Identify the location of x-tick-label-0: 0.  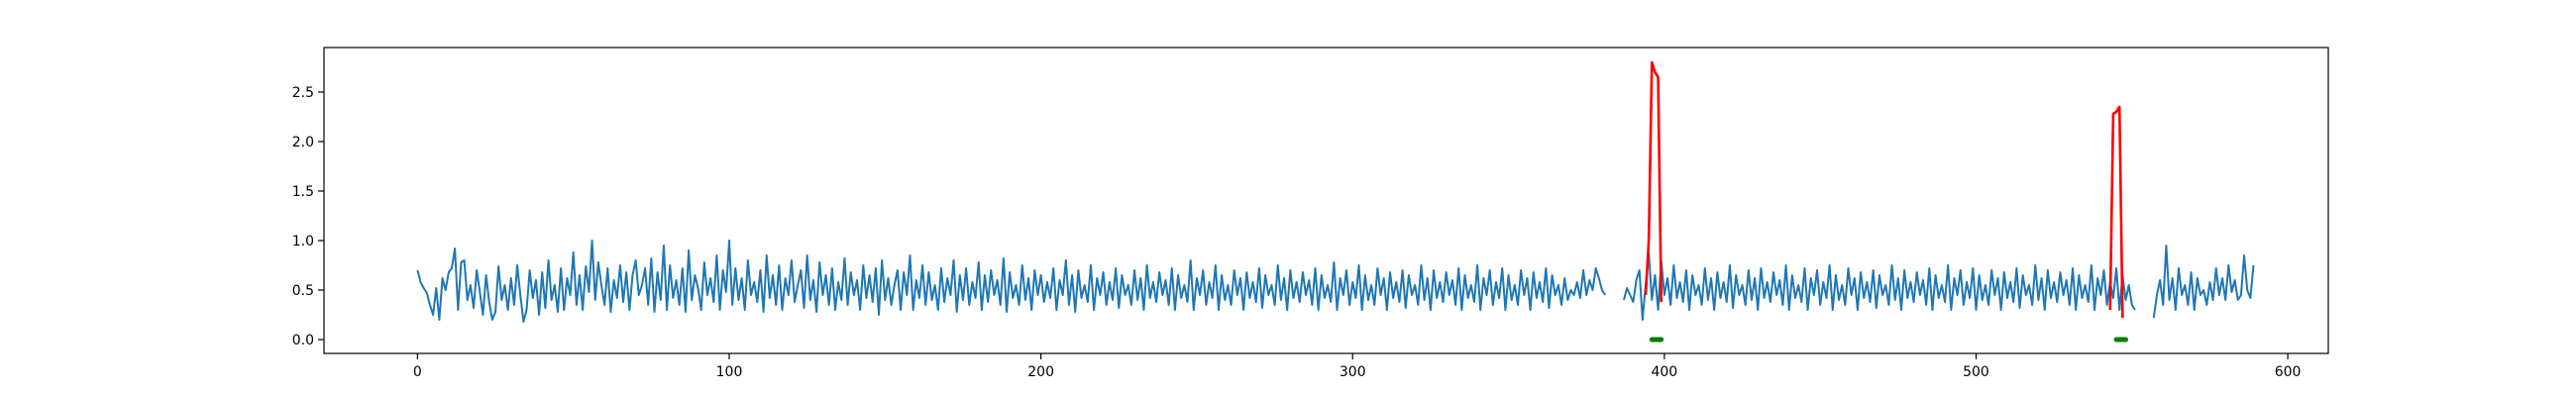
(418, 372).